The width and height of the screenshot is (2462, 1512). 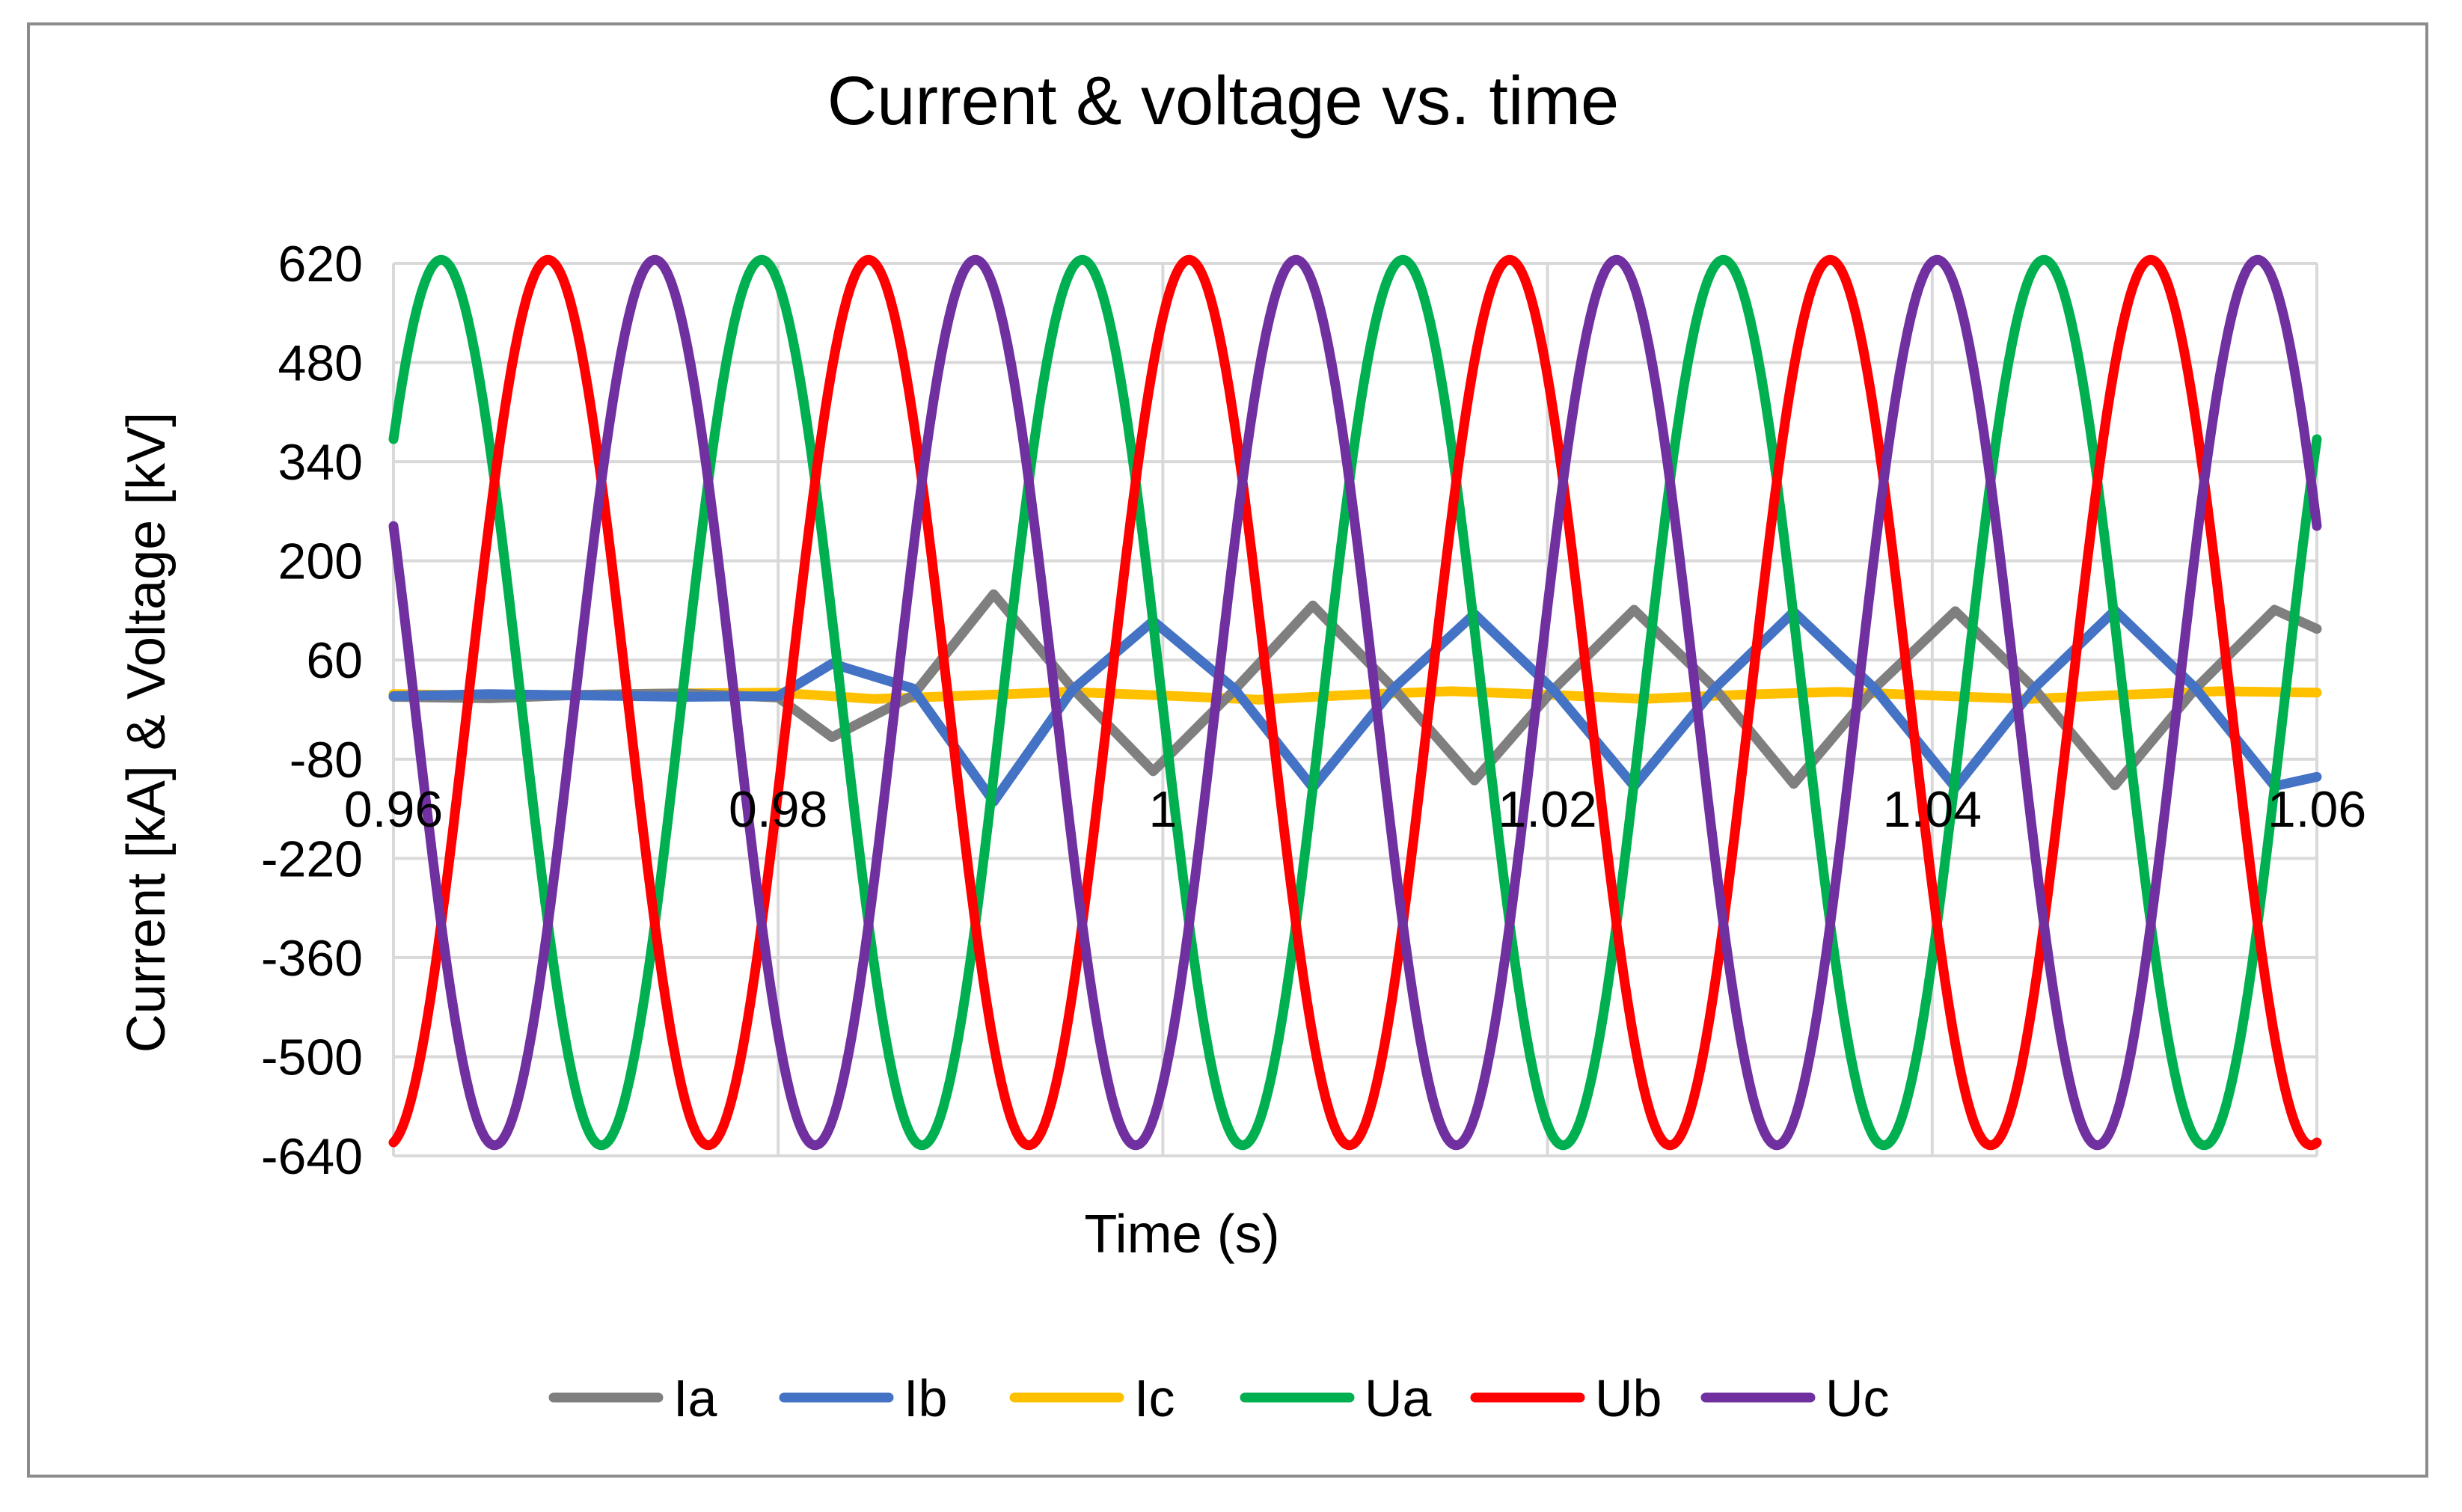 What do you see at coordinates (1154, 1398) in the screenshot?
I see `legend-label: Ic` at bounding box center [1154, 1398].